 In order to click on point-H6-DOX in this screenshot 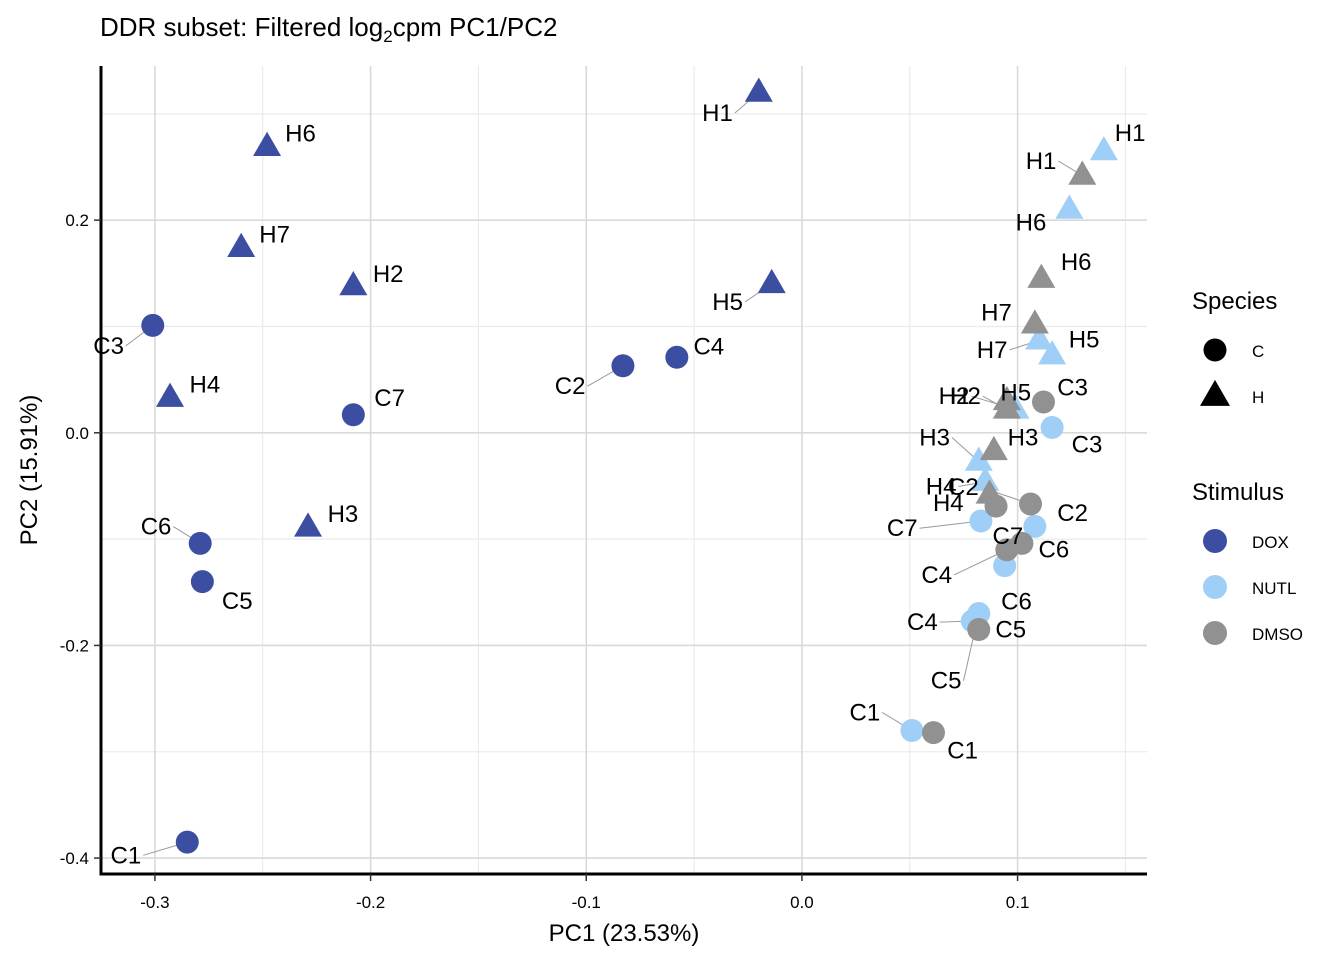, I will do `click(267, 144)`.